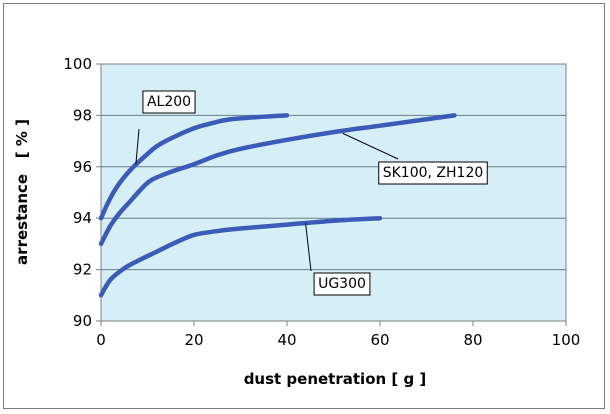  I want to click on x-axis-title: dust penetration [ g ], so click(335, 379).